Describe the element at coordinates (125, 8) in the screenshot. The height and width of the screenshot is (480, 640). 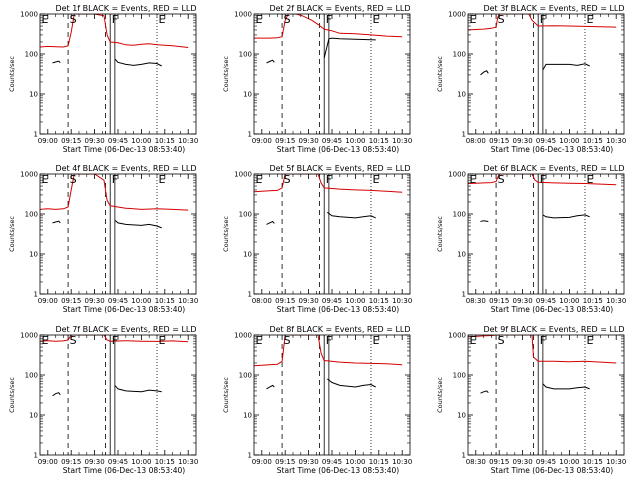
I see `chart-title: Det 1f BLACK = Events, RED = LLD` at that location.